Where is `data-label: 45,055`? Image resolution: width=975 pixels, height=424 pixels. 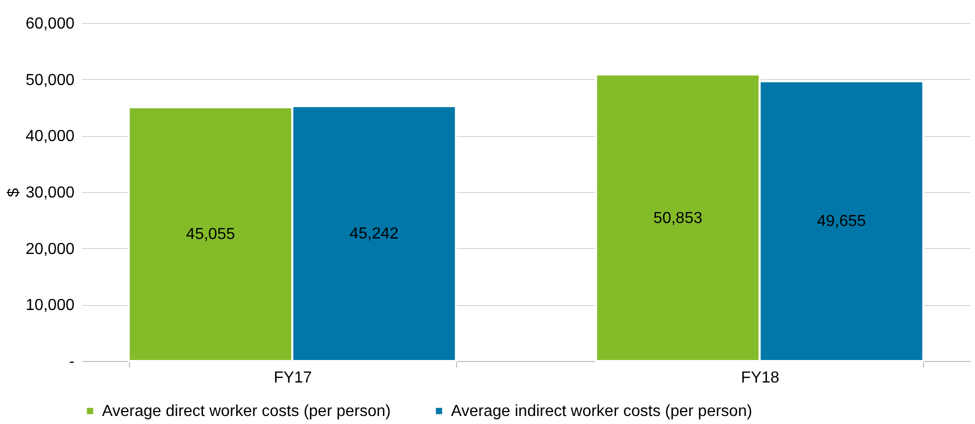
data-label: 45,055 is located at coordinates (211, 235).